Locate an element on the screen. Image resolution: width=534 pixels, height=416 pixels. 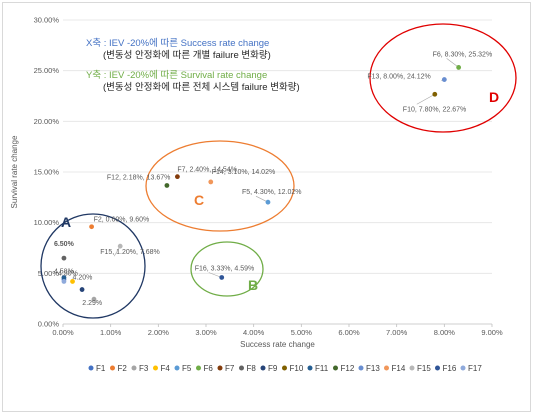
point-f11 is located at coordinates (64, 277).